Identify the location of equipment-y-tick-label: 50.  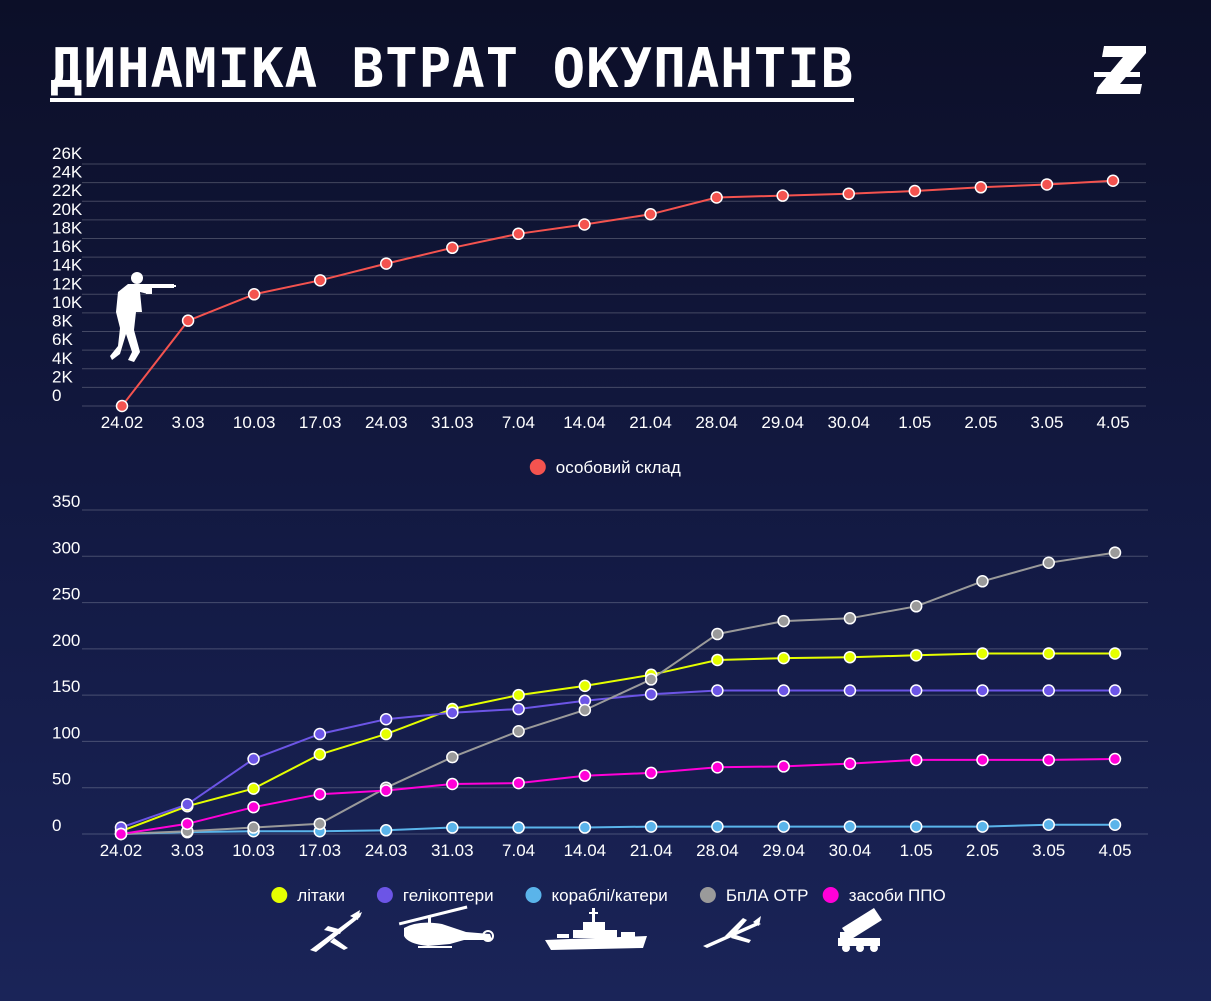
(61, 779).